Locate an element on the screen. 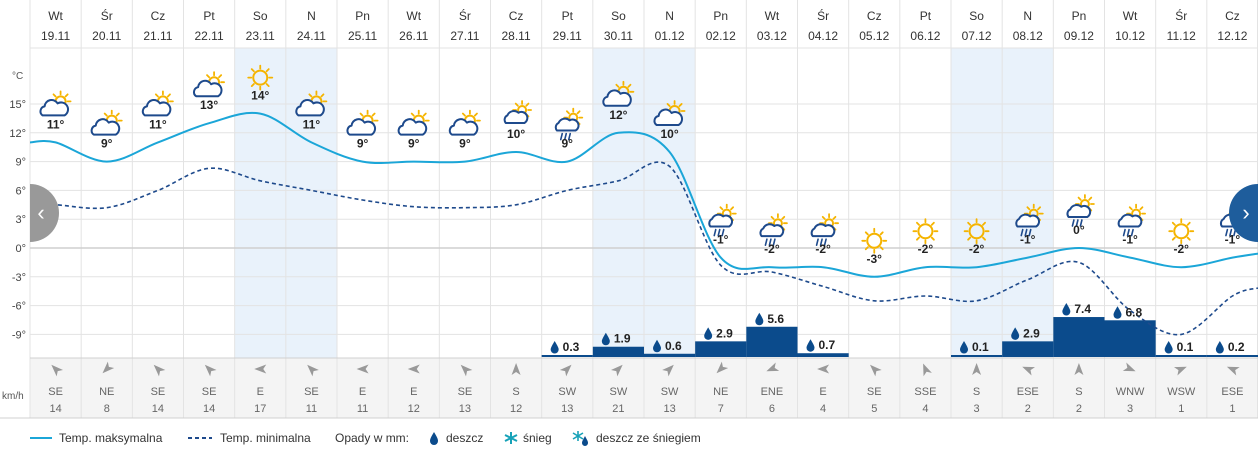  max-temp-label: 9° is located at coordinates (465, 144).